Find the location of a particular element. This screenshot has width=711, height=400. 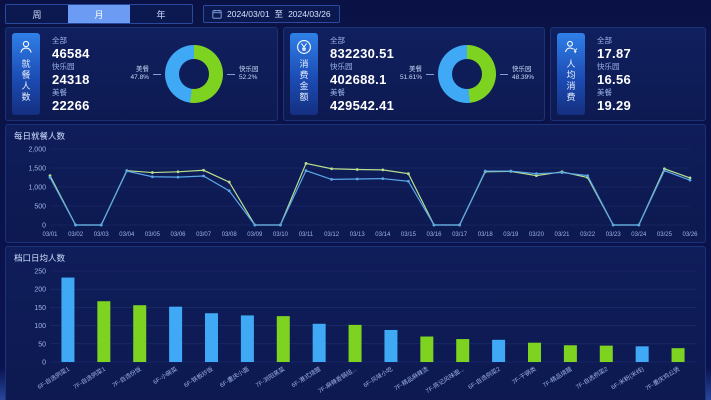

y-tick-label: 1,000 is located at coordinates (37, 188).